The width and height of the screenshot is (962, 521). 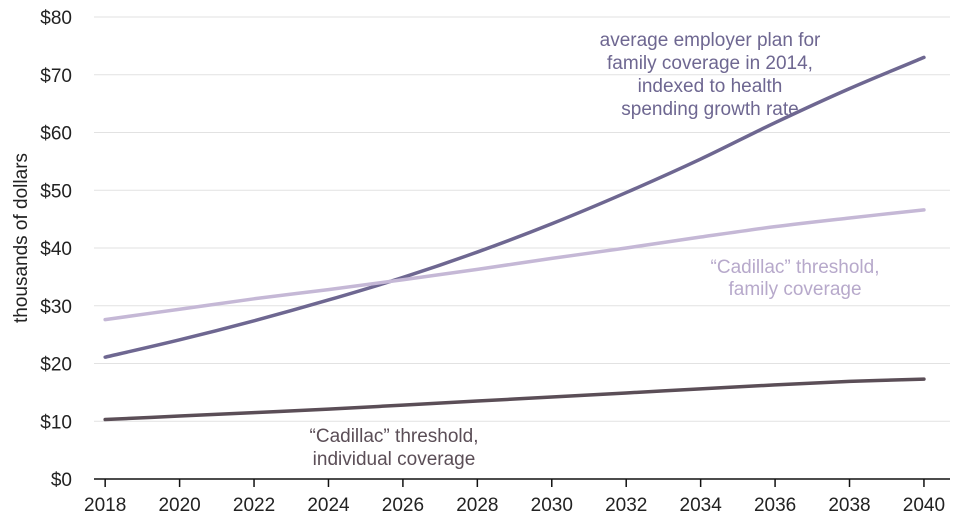 I want to click on y-tick-label: $30, so click(x=56, y=307).